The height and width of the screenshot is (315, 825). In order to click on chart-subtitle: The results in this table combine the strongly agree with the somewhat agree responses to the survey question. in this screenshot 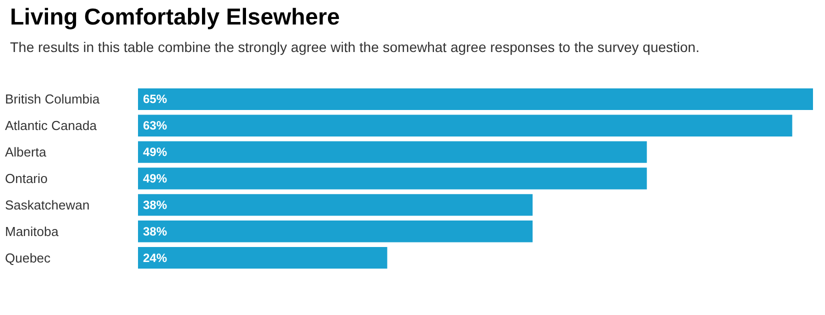, I will do `click(355, 47)`.